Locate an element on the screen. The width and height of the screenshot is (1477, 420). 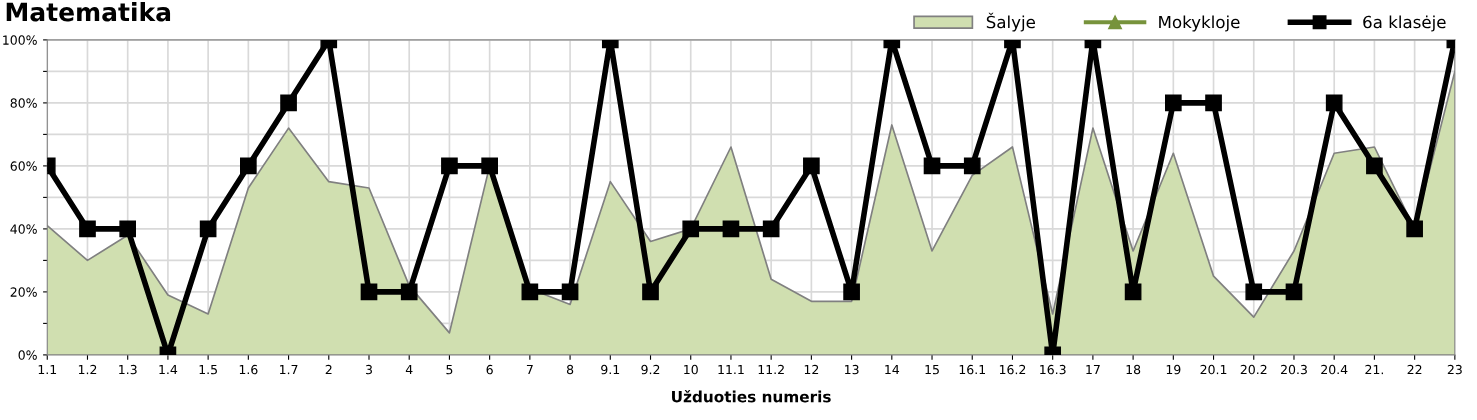
x-tick-label: 3 is located at coordinates (368, 369).